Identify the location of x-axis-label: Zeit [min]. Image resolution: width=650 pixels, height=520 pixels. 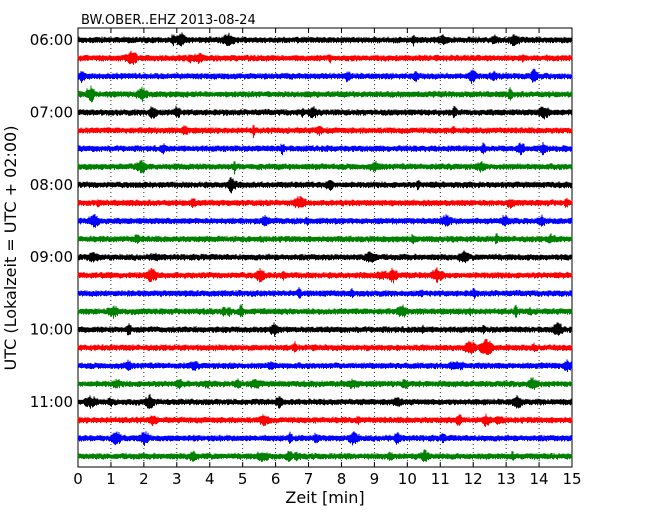
(324, 497).